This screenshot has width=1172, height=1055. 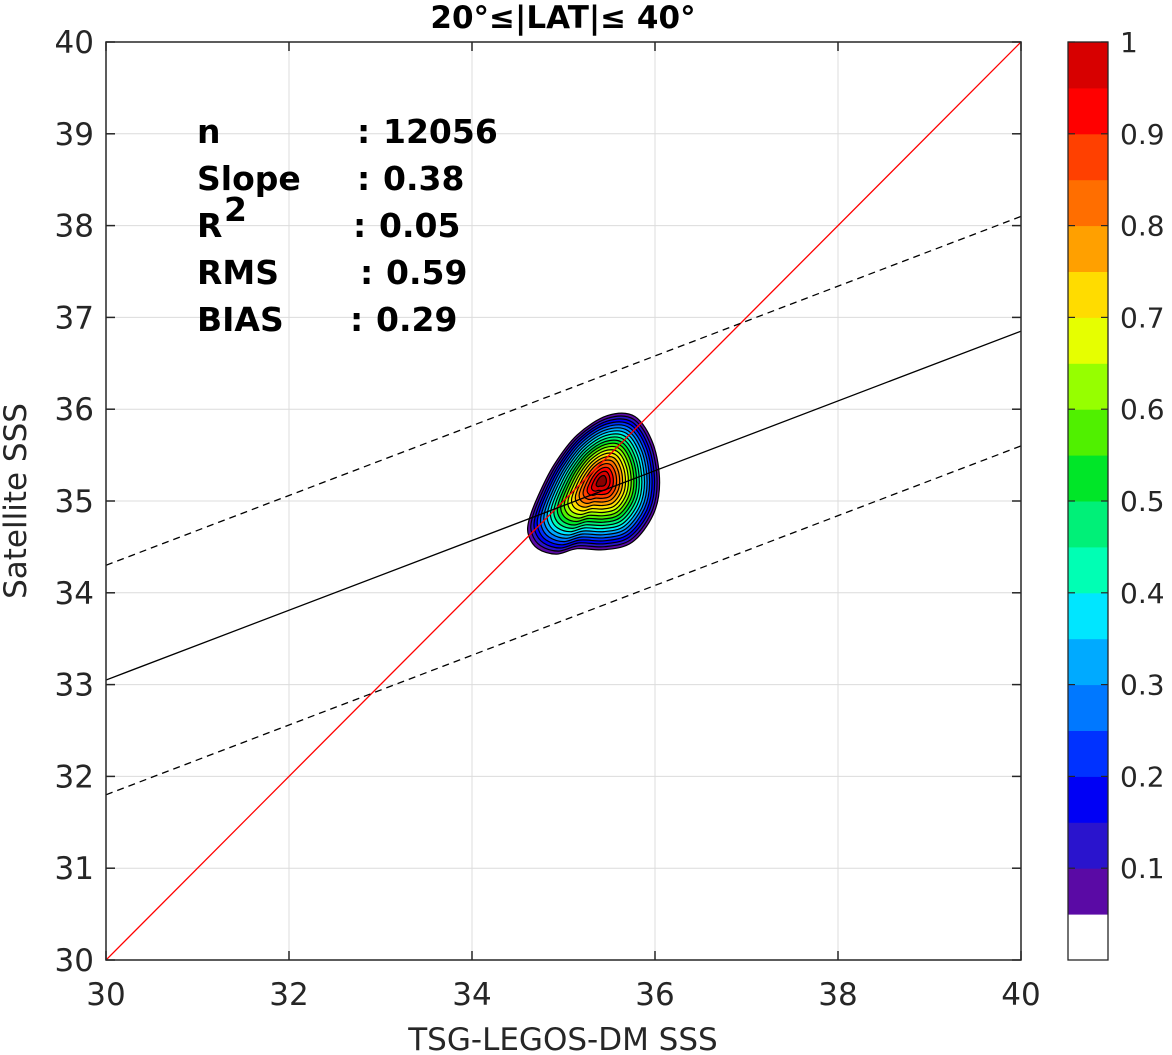 What do you see at coordinates (1142, 868) in the screenshot?
I see `colorbar-tick-label: 0.1` at bounding box center [1142, 868].